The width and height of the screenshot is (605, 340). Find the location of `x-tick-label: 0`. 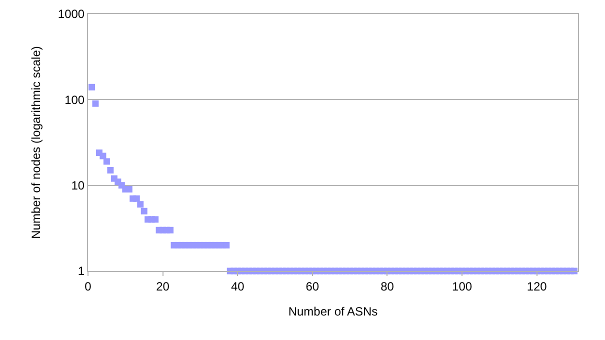

x-tick-label: 0 is located at coordinates (88, 286).